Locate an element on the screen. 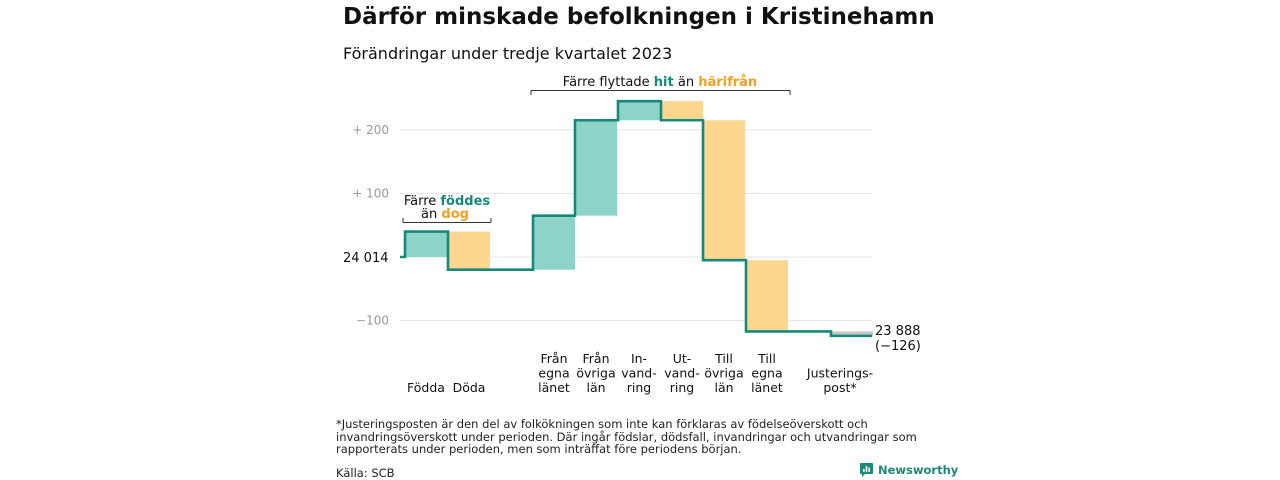 Image resolution: width=1280 pixels, height=480 pixels. annotation-highlight: härifrån is located at coordinates (727, 82).